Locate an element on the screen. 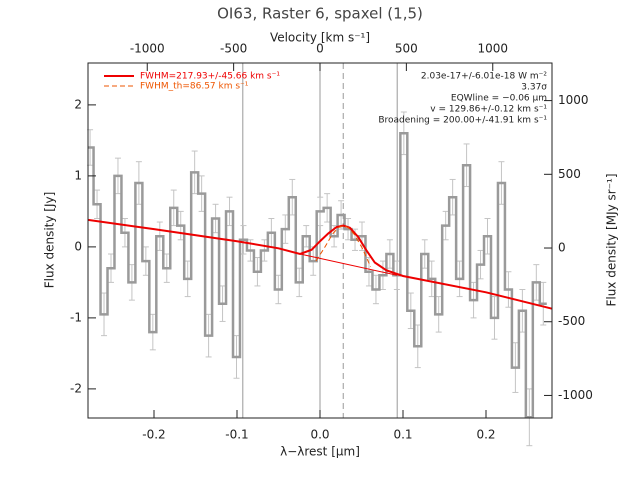  y2-tick-label: -1000 is located at coordinates (575, 395).